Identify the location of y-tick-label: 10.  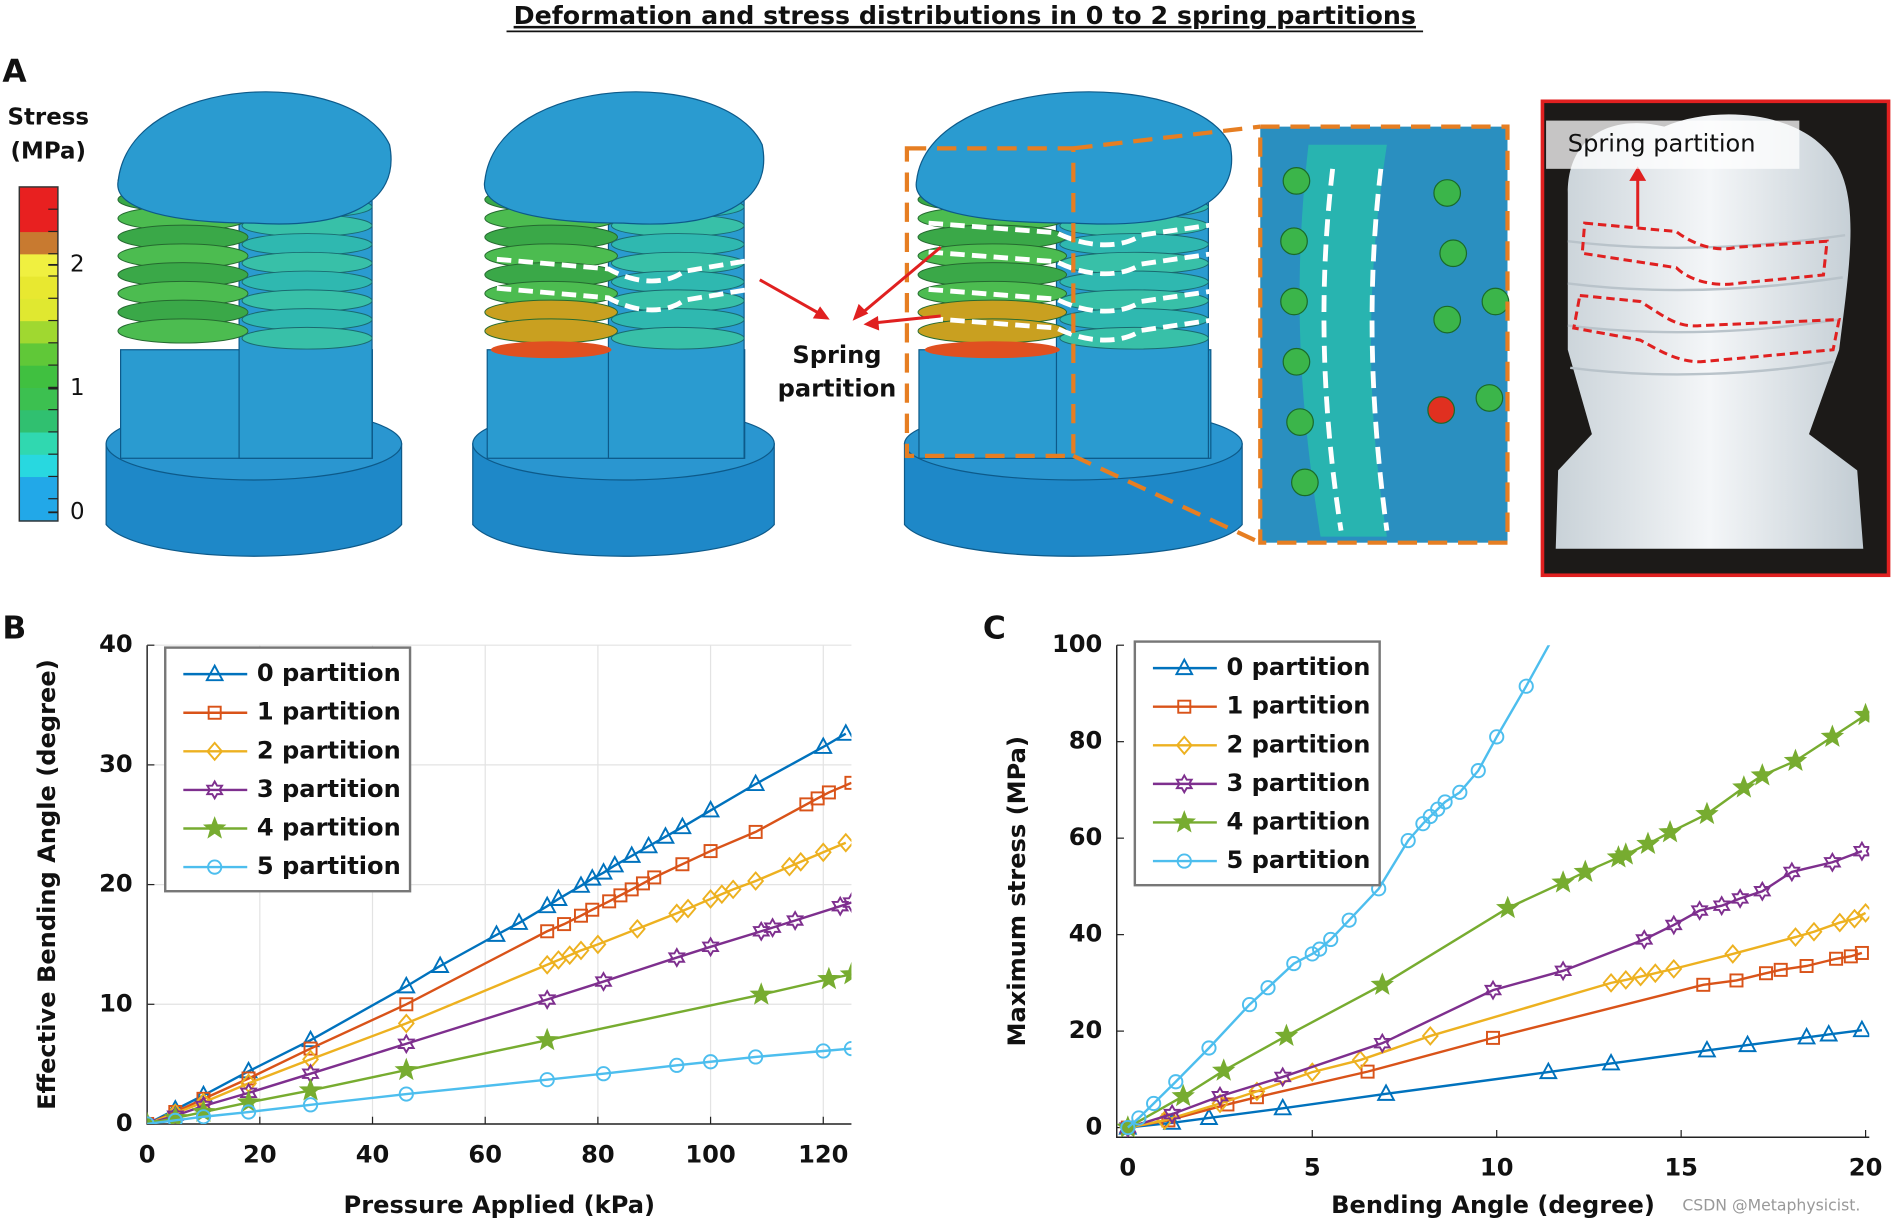
(116, 1003).